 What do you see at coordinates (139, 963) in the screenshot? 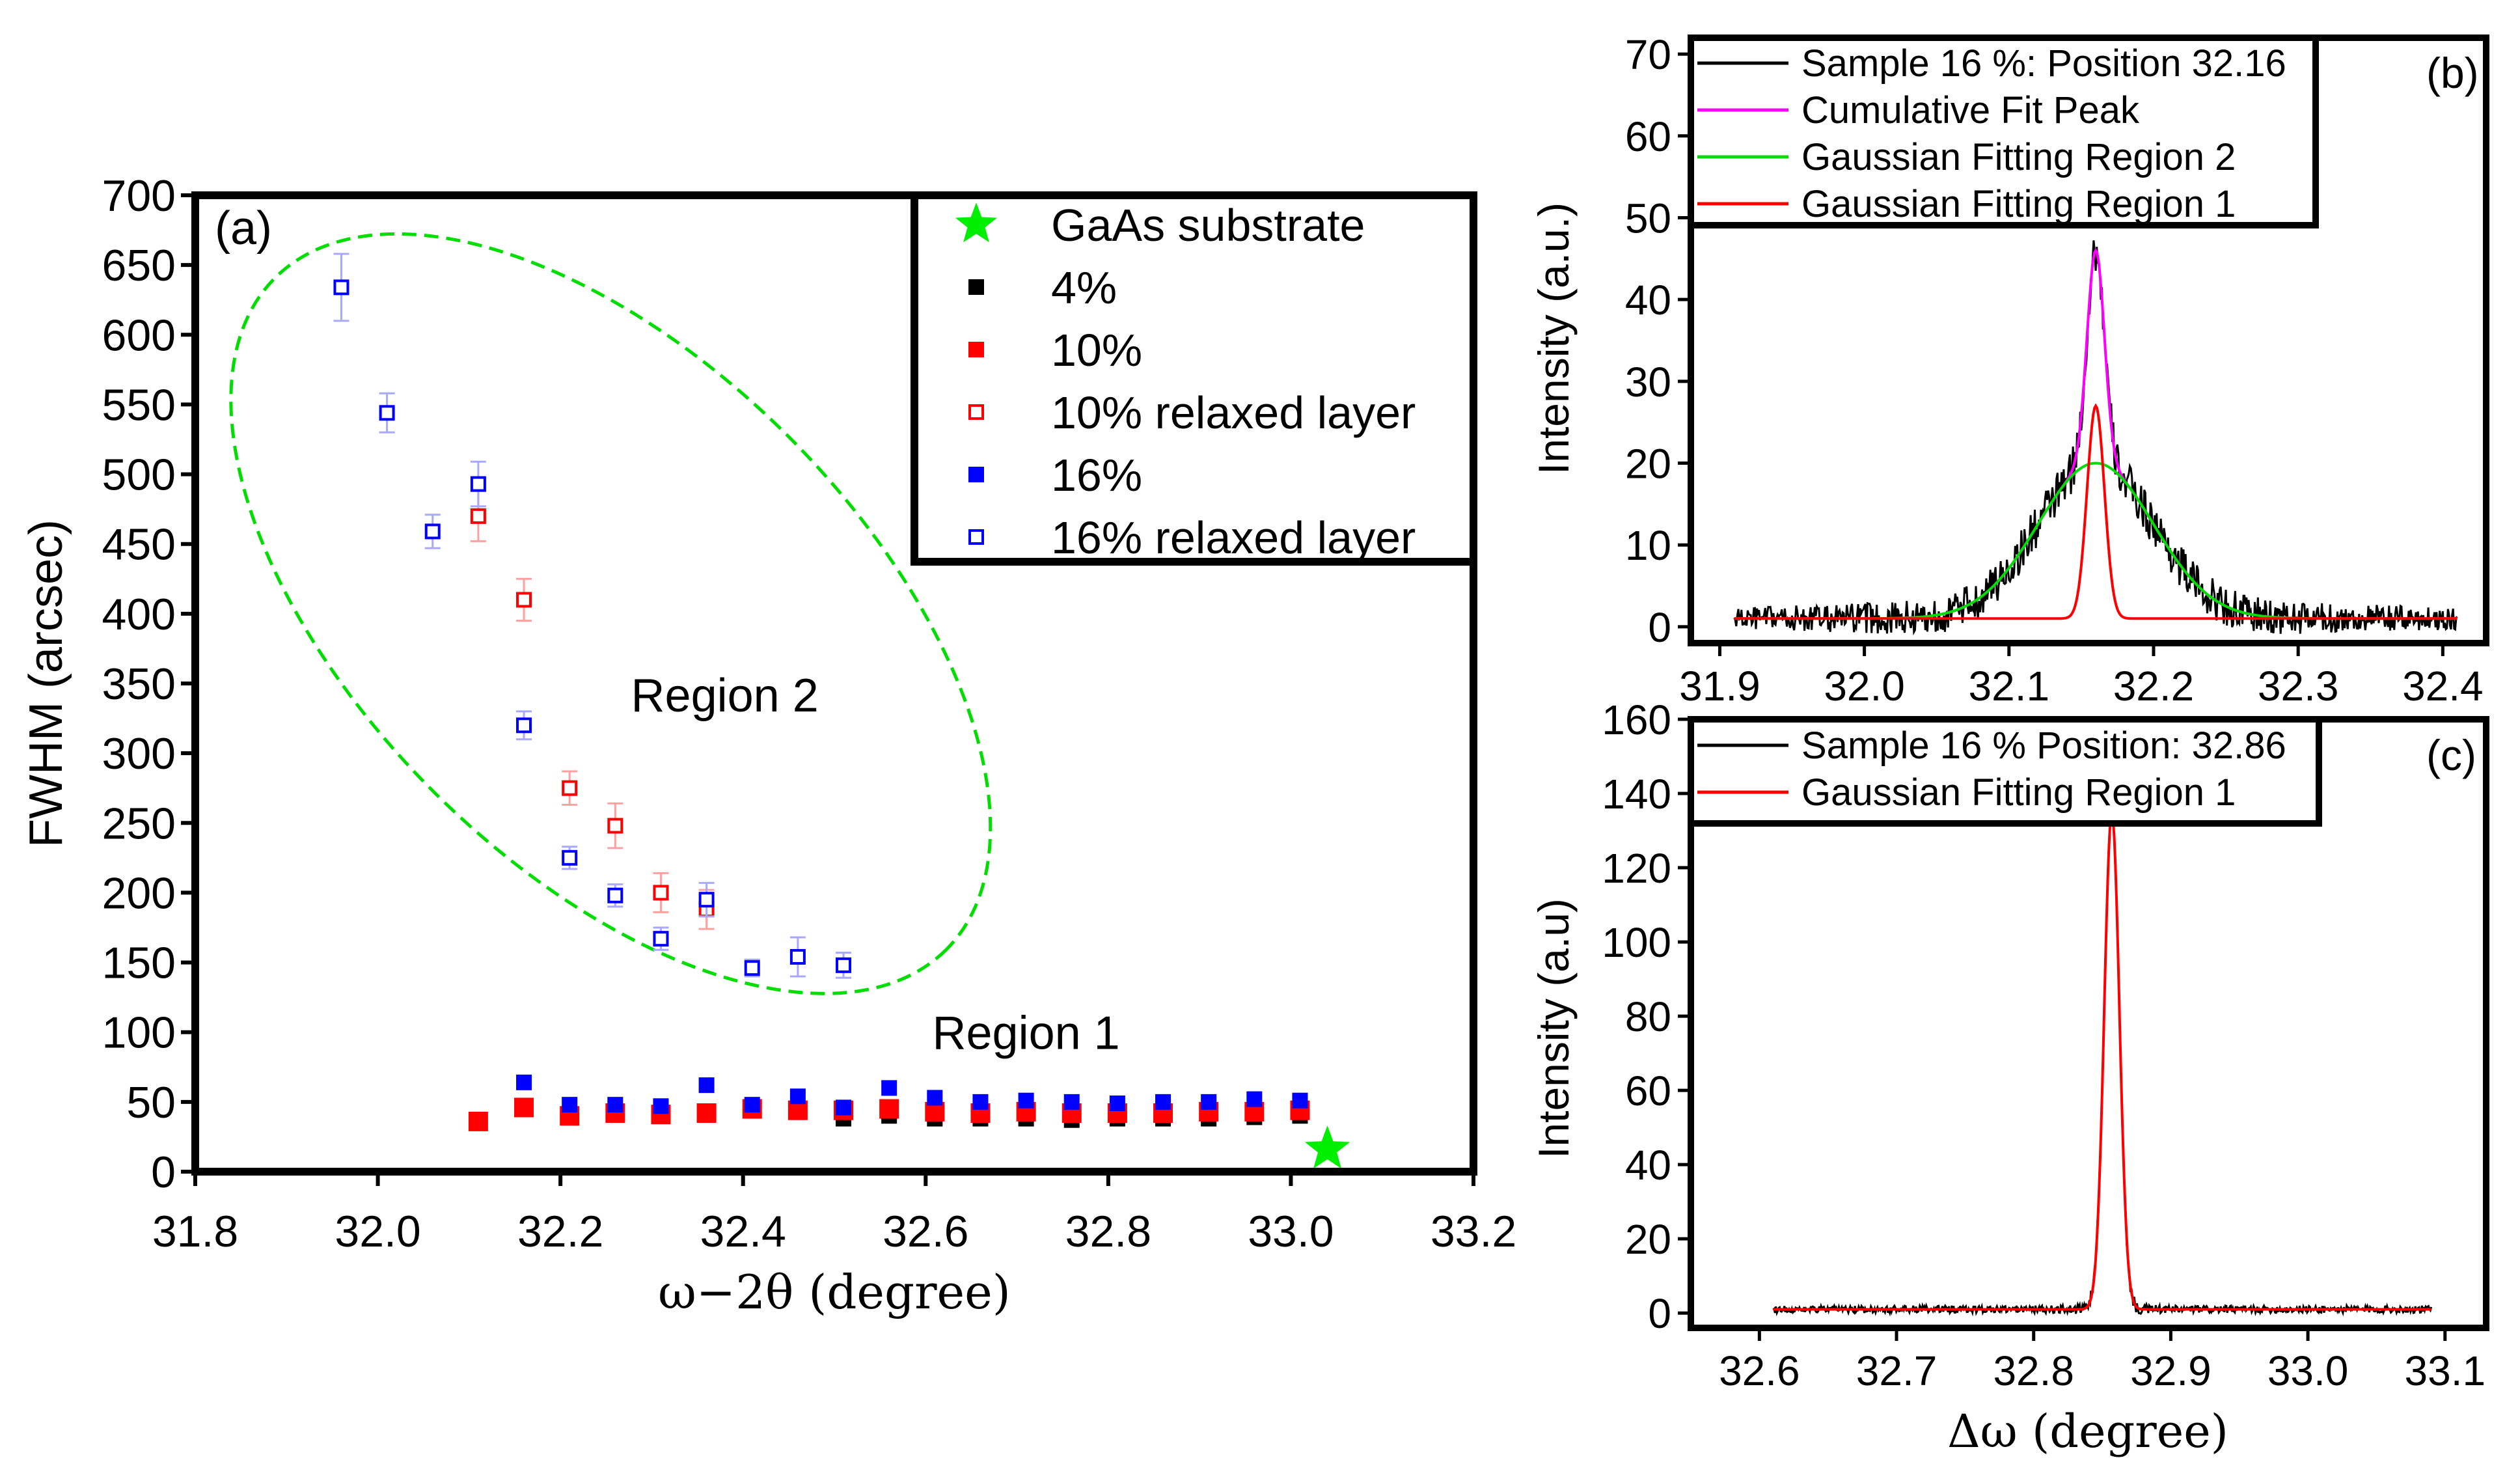
I see `y-tick-label: 150` at bounding box center [139, 963].